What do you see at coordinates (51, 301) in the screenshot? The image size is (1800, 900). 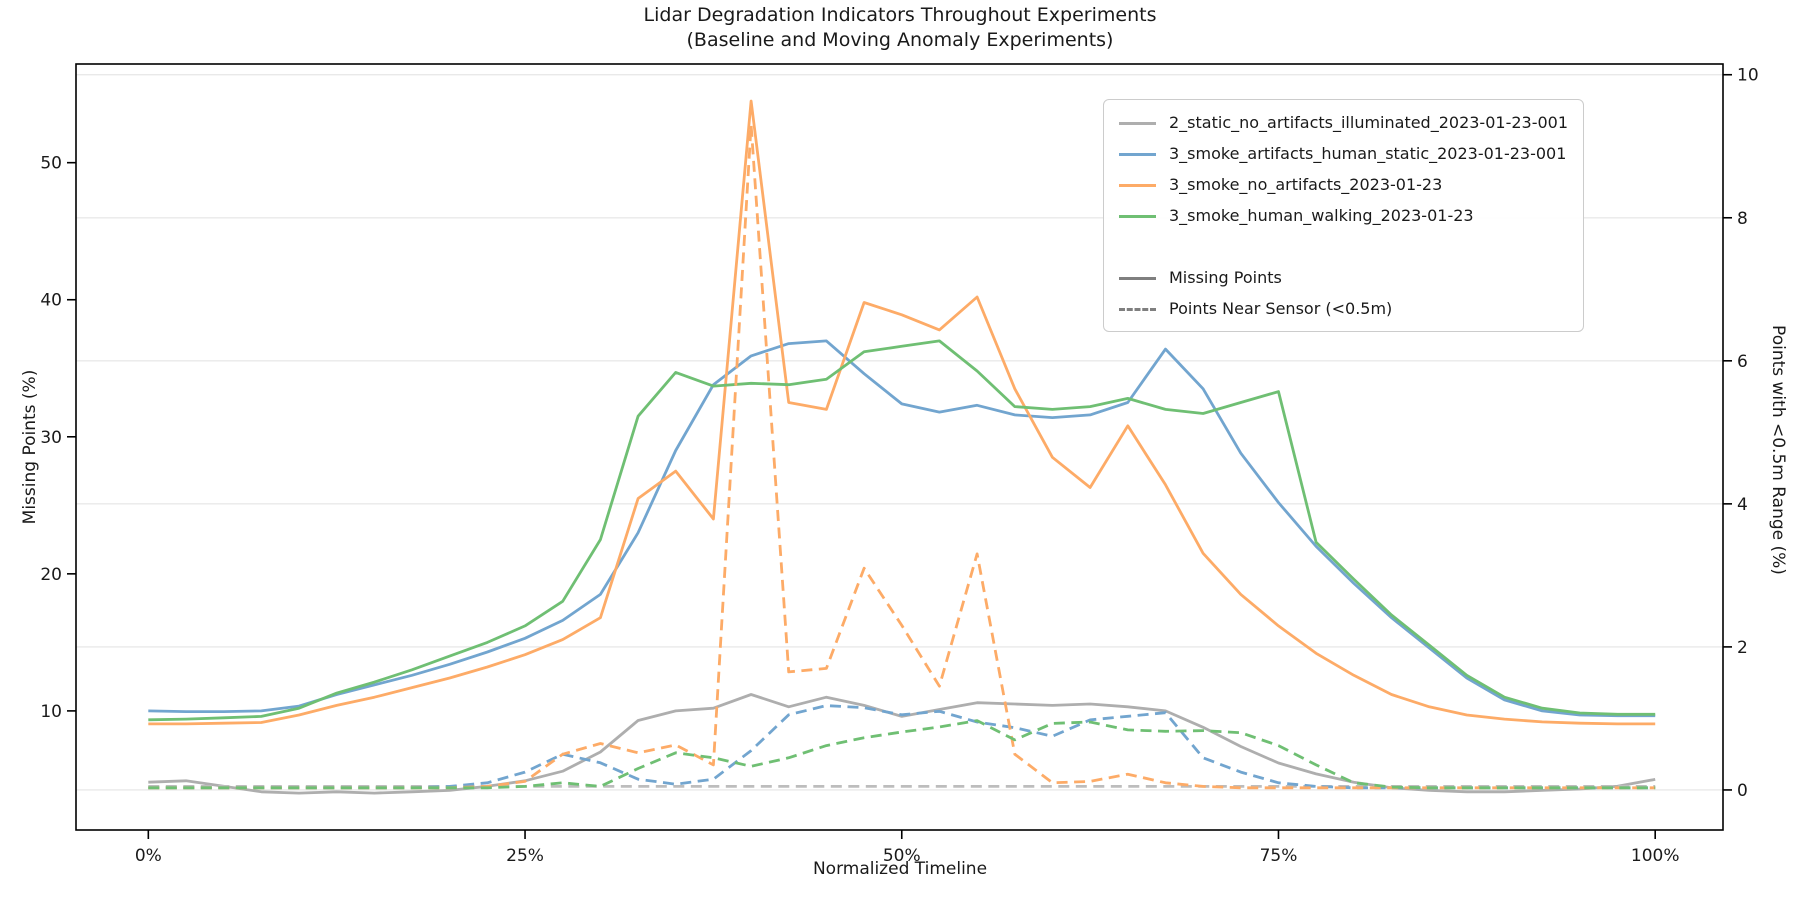 I see `y-left-tick-label: 40` at bounding box center [51, 301].